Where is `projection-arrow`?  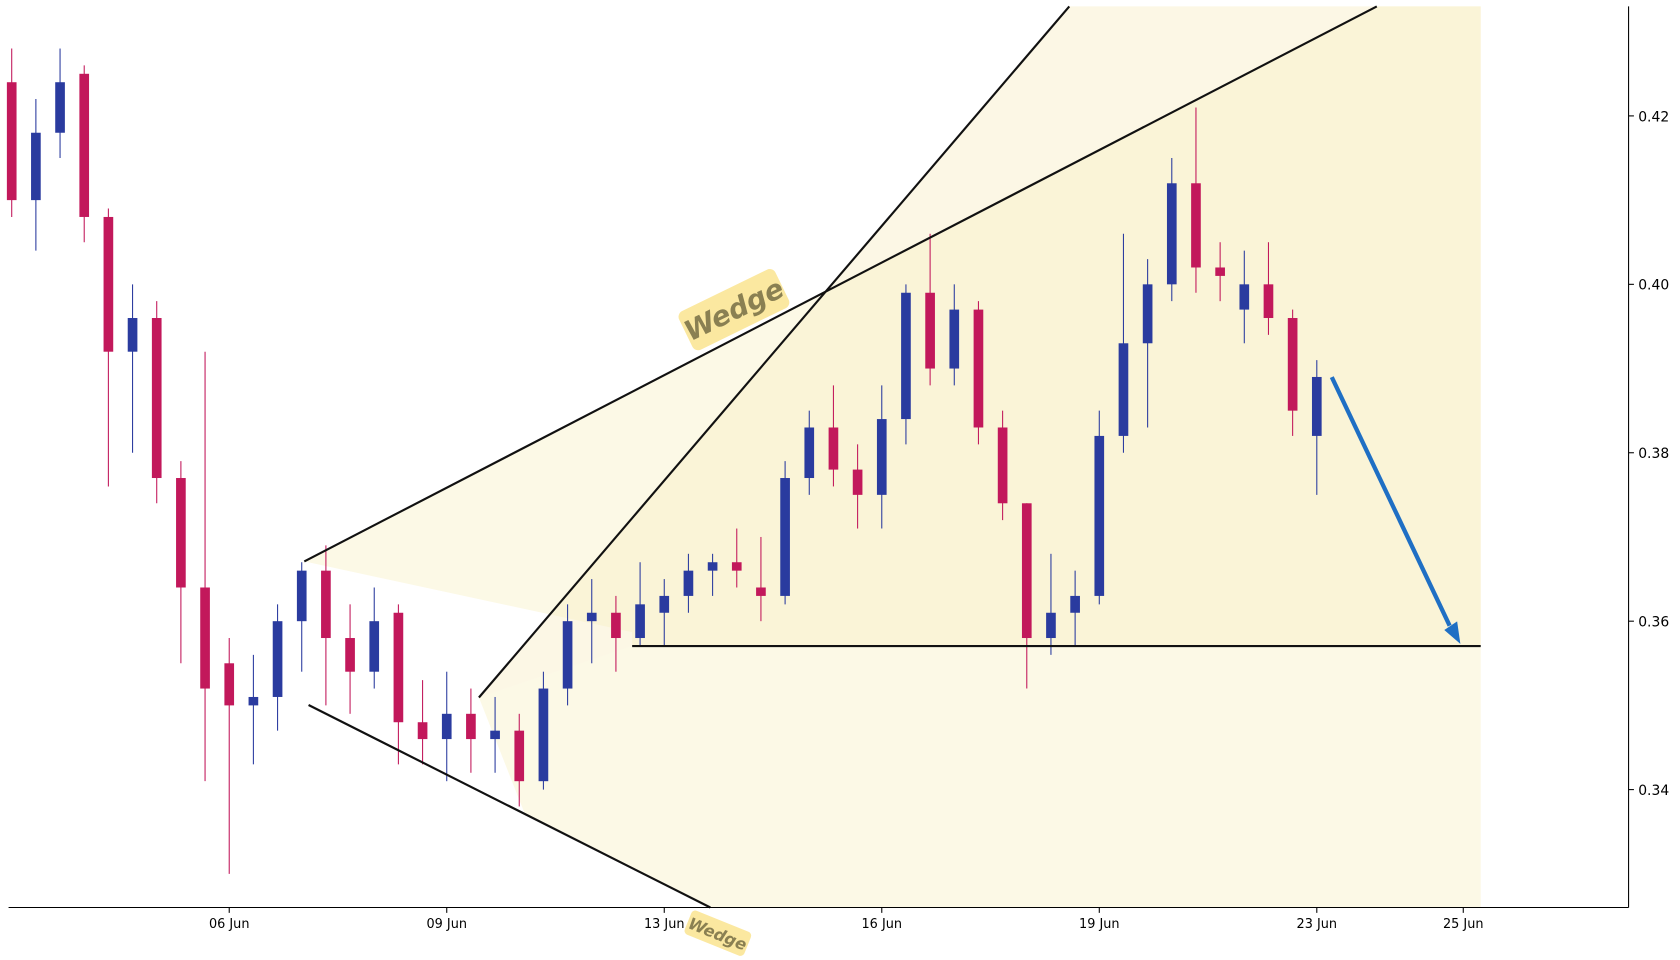
projection-arrow is located at coordinates (1395, 510).